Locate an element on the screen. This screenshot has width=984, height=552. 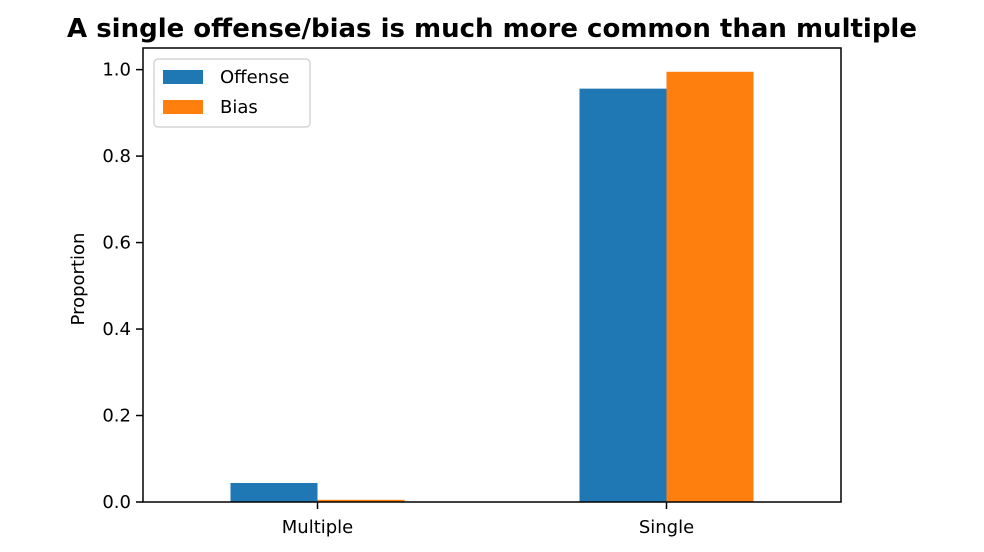
y-tick-label: 0.6 is located at coordinates (116, 243).